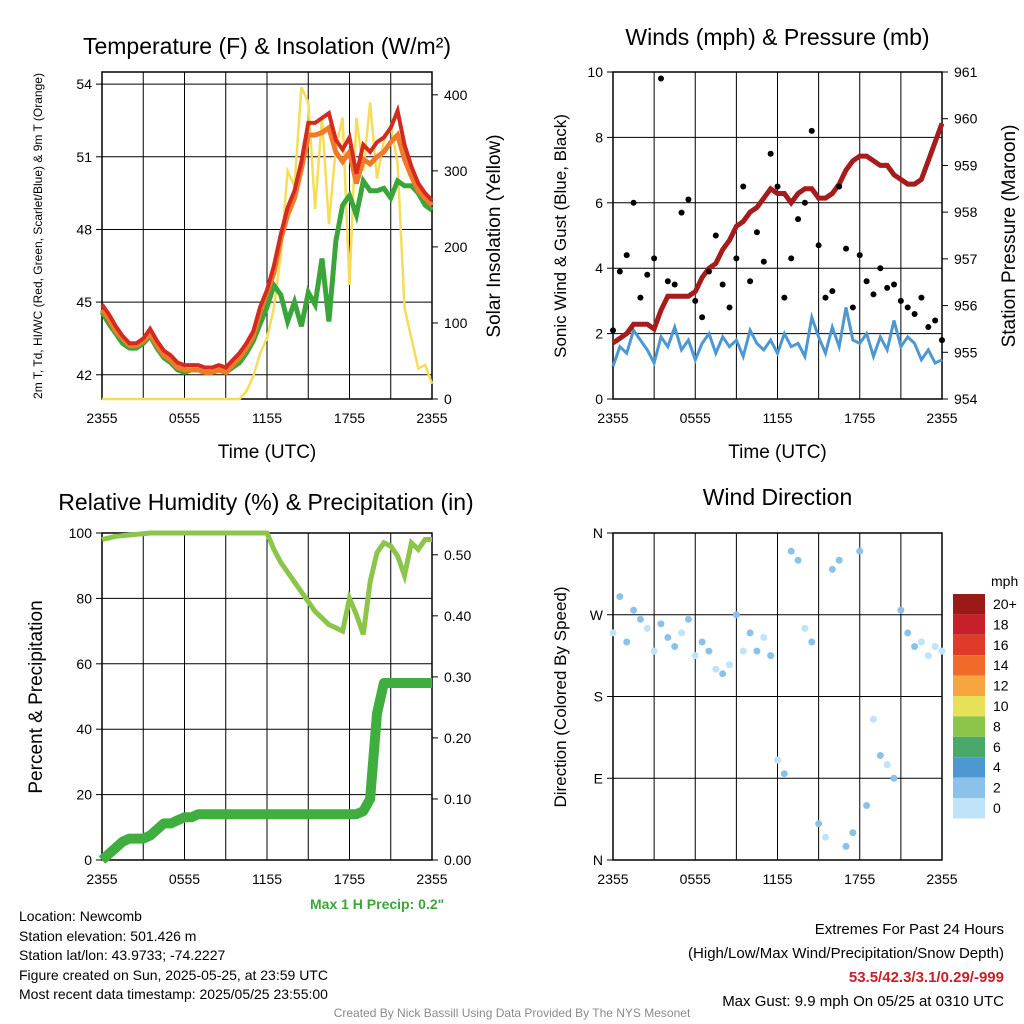 The width and height of the screenshot is (1024, 1024). What do you see at coordinates (560, 696) in the screenshot?
I see `y-axis-label: Direction (Colored By Speed)` at bounding box center [560, 696].